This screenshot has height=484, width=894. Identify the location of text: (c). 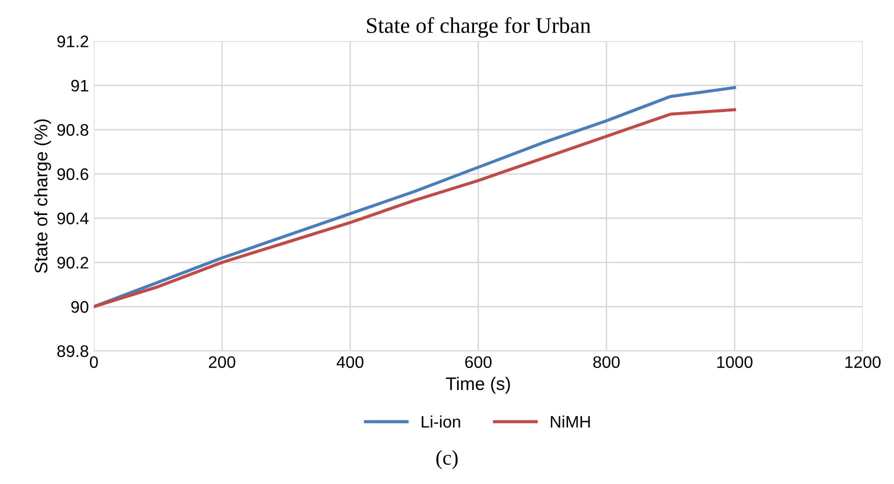
(447, 460).